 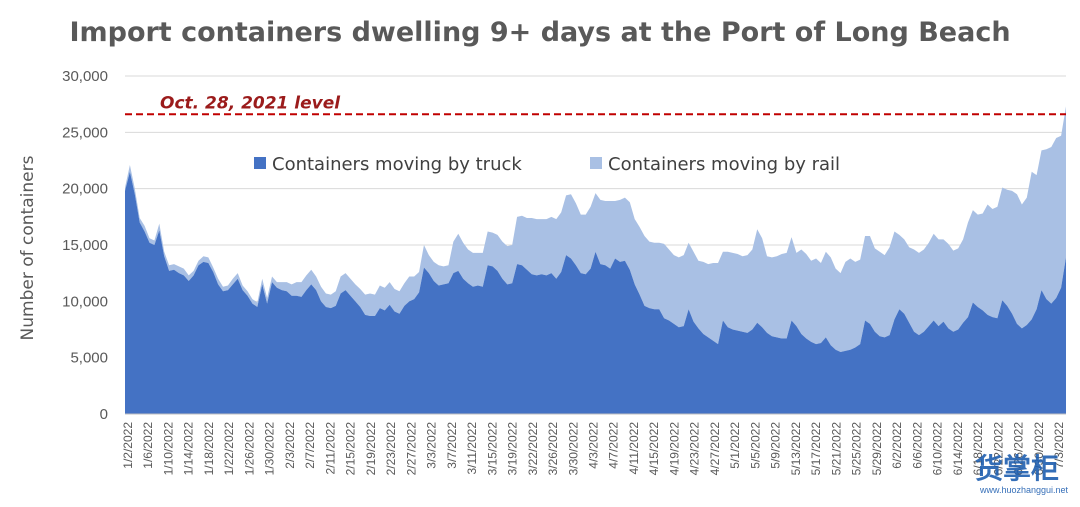 What do you see at coordinates (330, 448) in the screenshot?
I see `x-tick-label: 2/11/2022` at bounding box center [330, 448].